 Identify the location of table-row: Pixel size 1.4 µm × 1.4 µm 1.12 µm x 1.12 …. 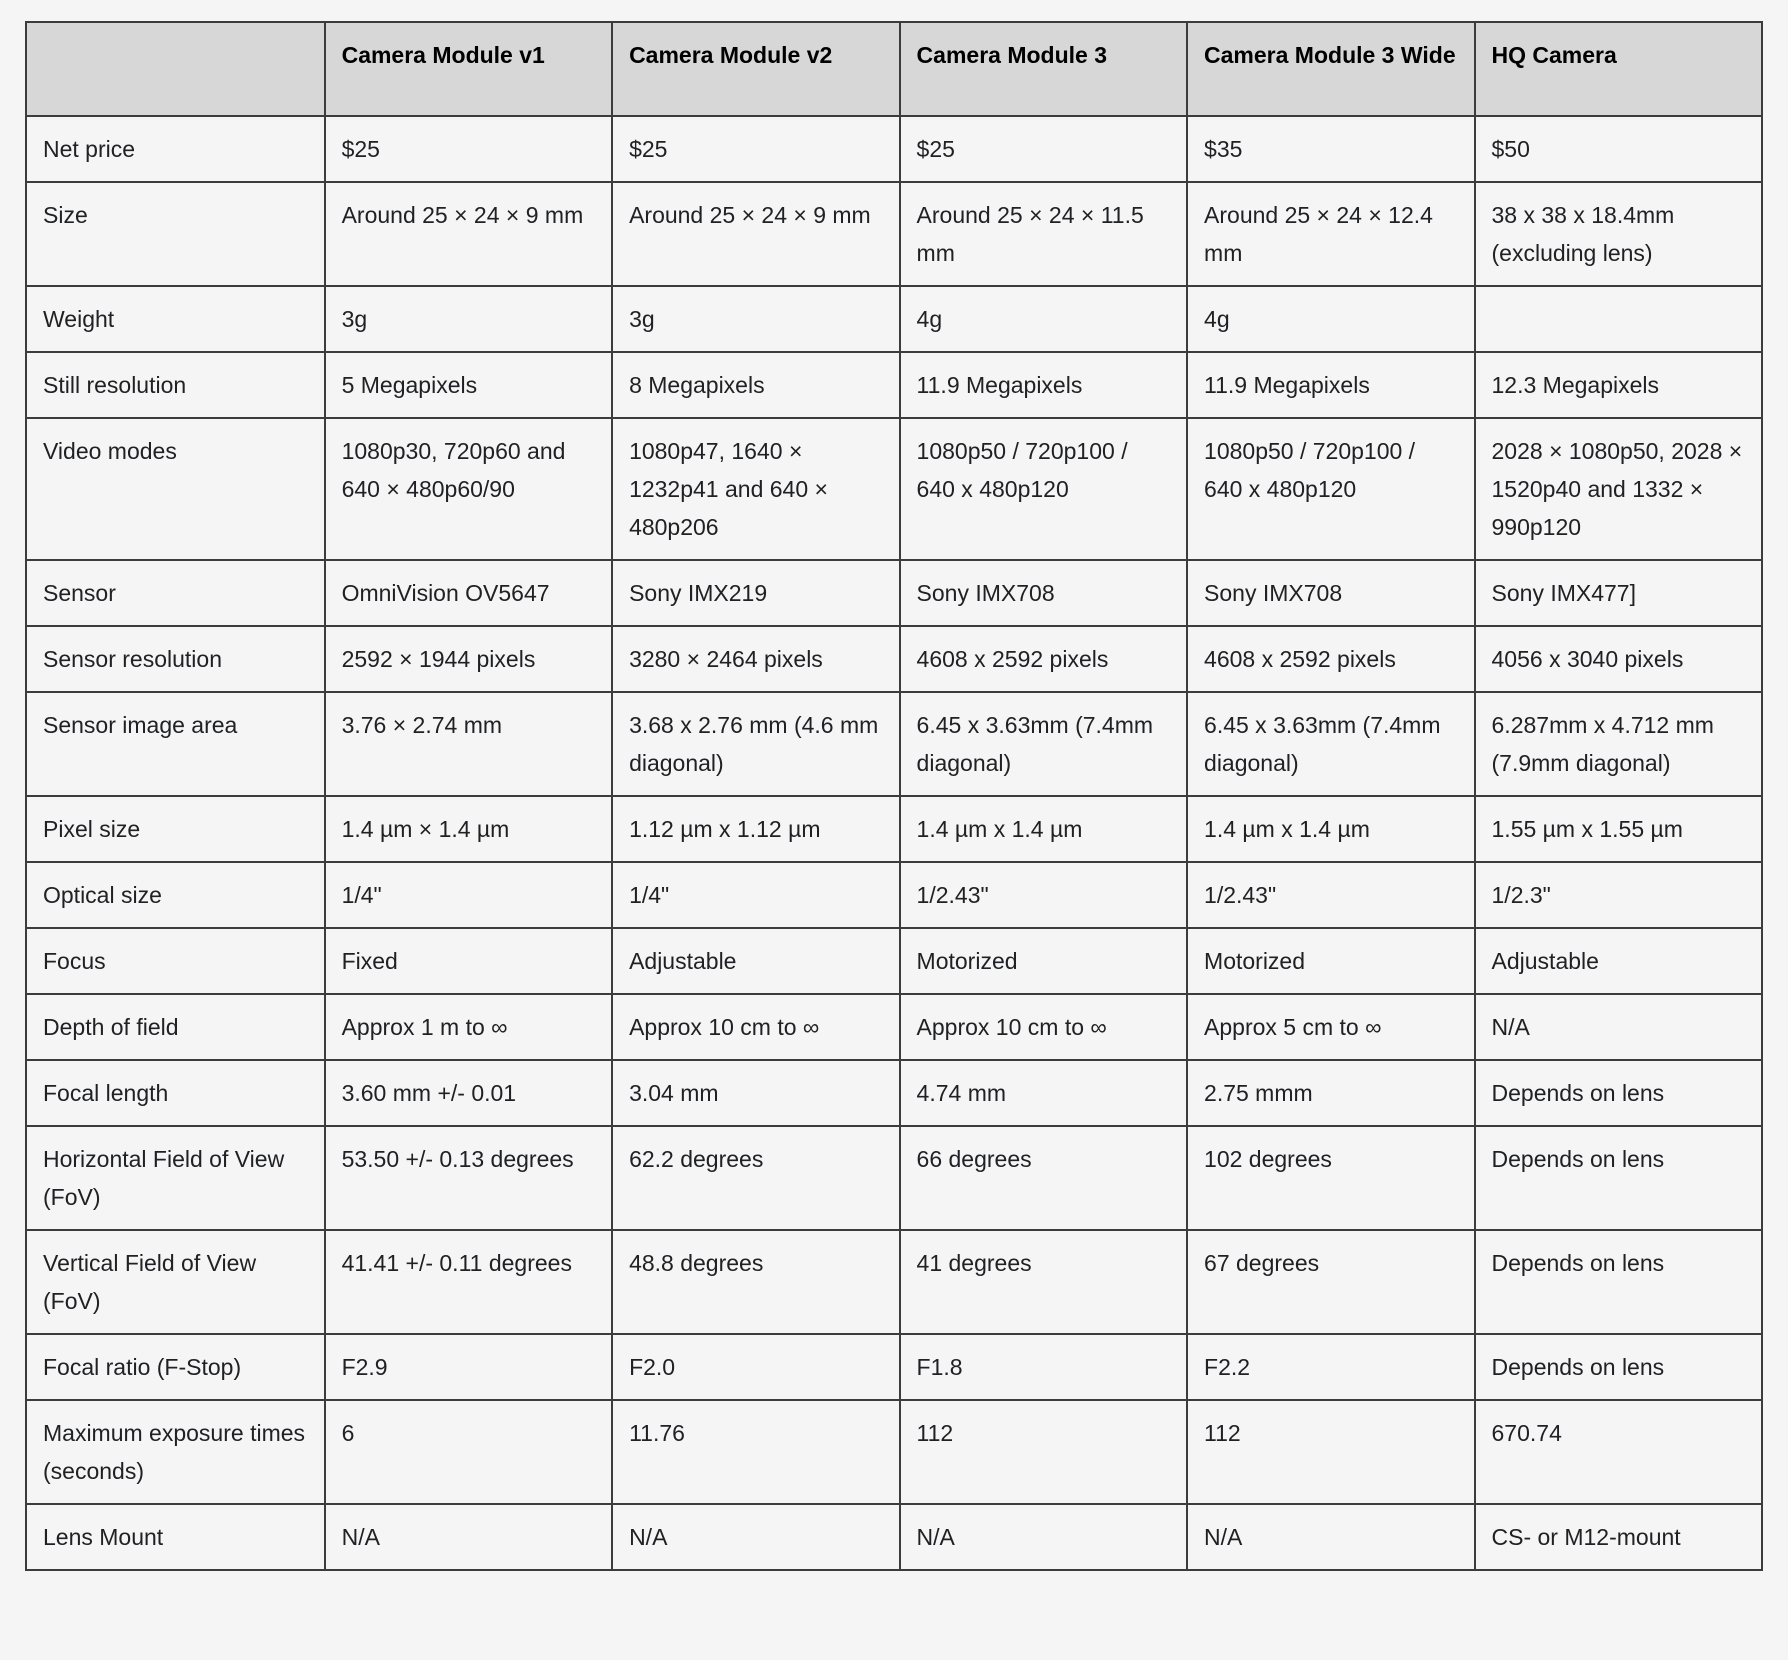
(894, 829).